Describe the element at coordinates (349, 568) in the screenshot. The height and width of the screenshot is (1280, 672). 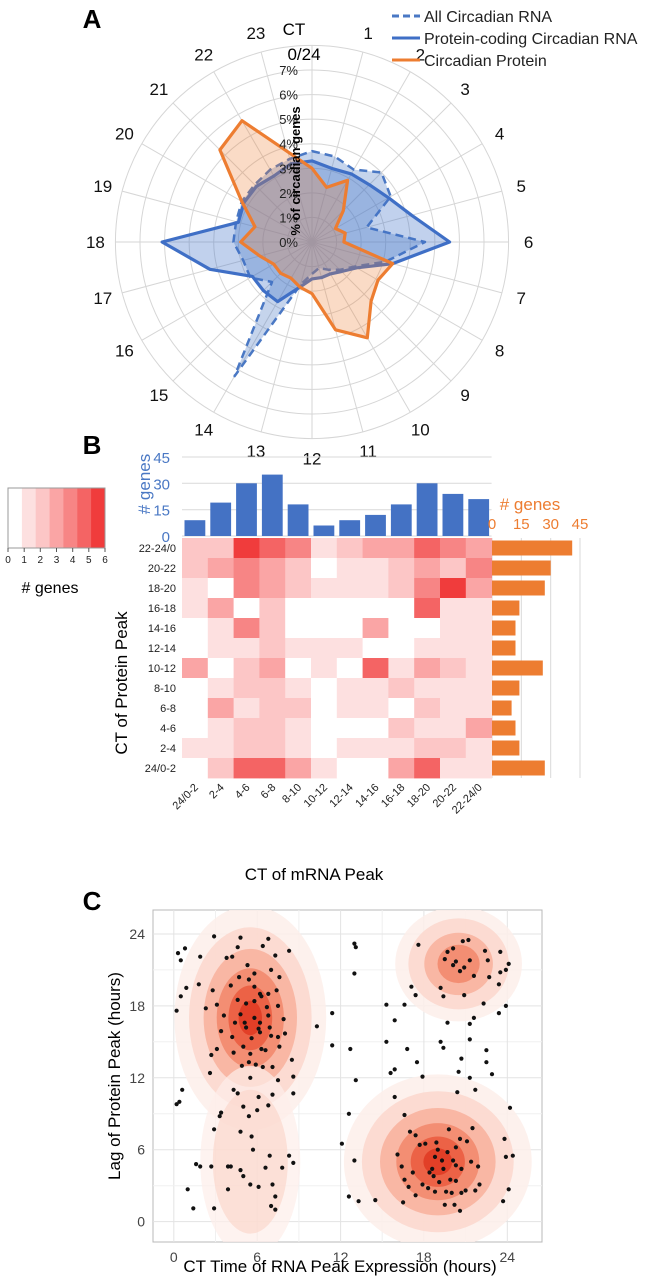
I see `heatmap-cell-r1-c6` at that location.